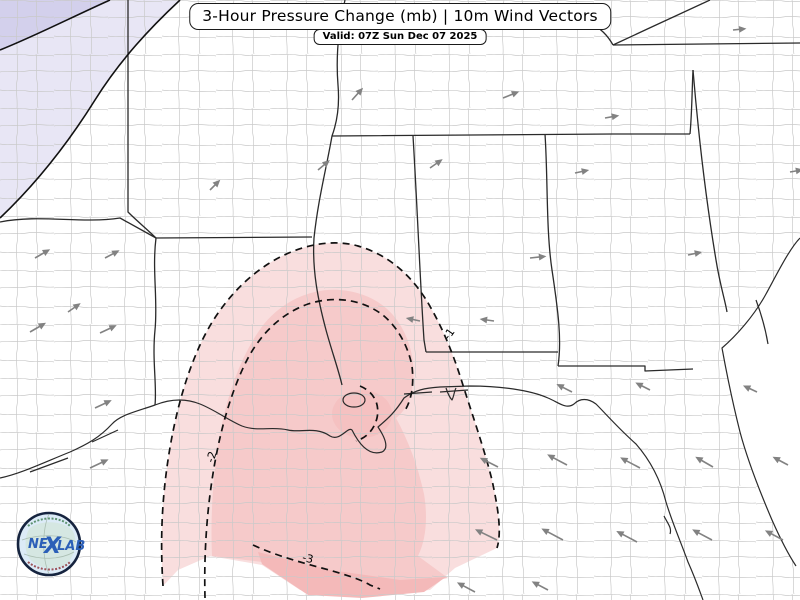 This screenshot has height=600, width=800. What do you see at coordinates (400, 37) in the screenshot?
I see `valid-time-badge: Valid: 07Z Sun Dec 07 2025` at bounding box center [400, 37].